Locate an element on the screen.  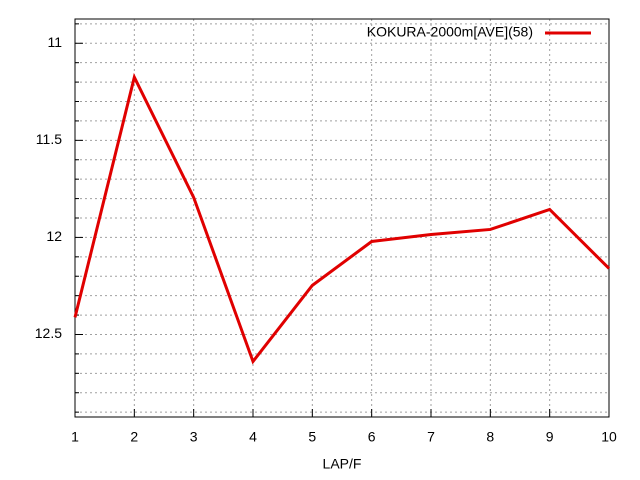
x-tick-label: 10 is located at coordinates (609, 437).